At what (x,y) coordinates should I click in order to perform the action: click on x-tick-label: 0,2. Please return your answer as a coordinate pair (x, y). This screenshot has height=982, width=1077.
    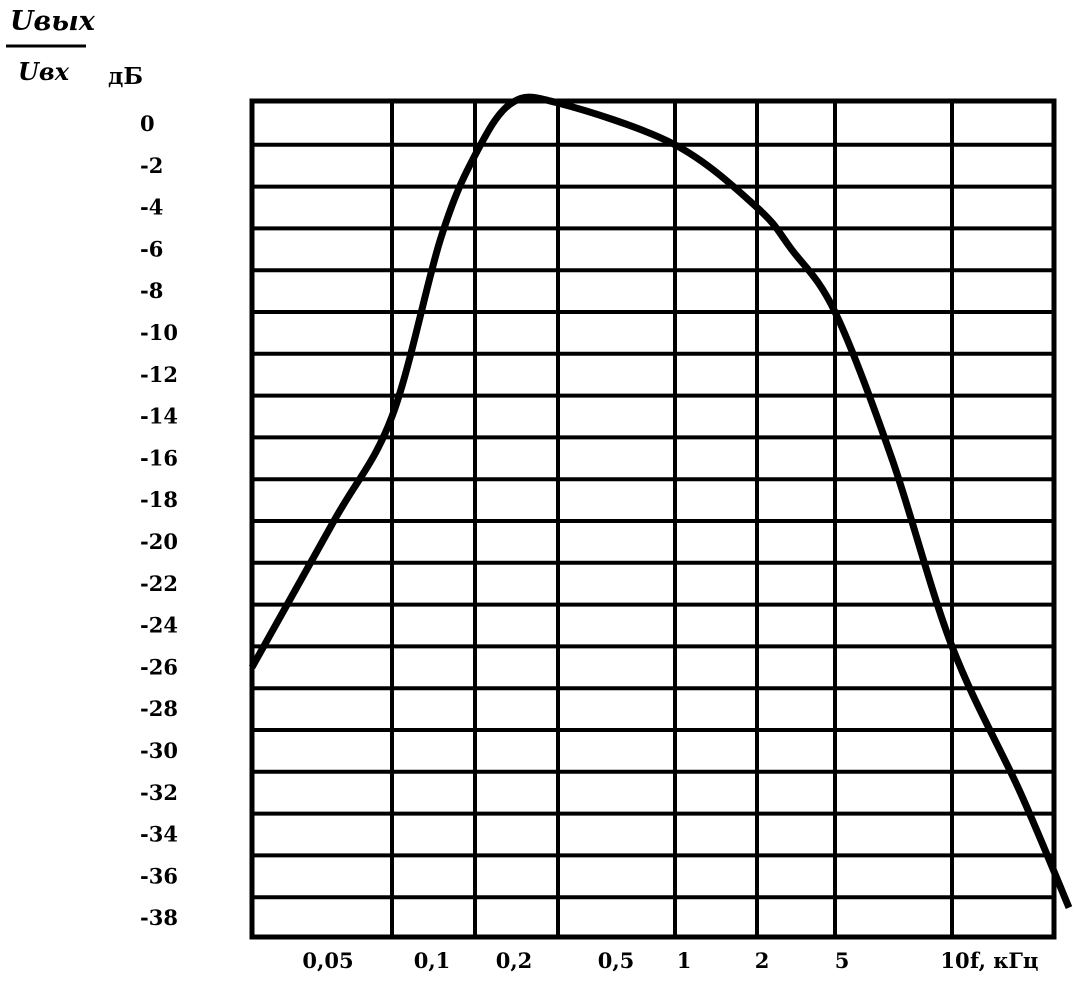
    Looking at the image, I should click on (514, 960).